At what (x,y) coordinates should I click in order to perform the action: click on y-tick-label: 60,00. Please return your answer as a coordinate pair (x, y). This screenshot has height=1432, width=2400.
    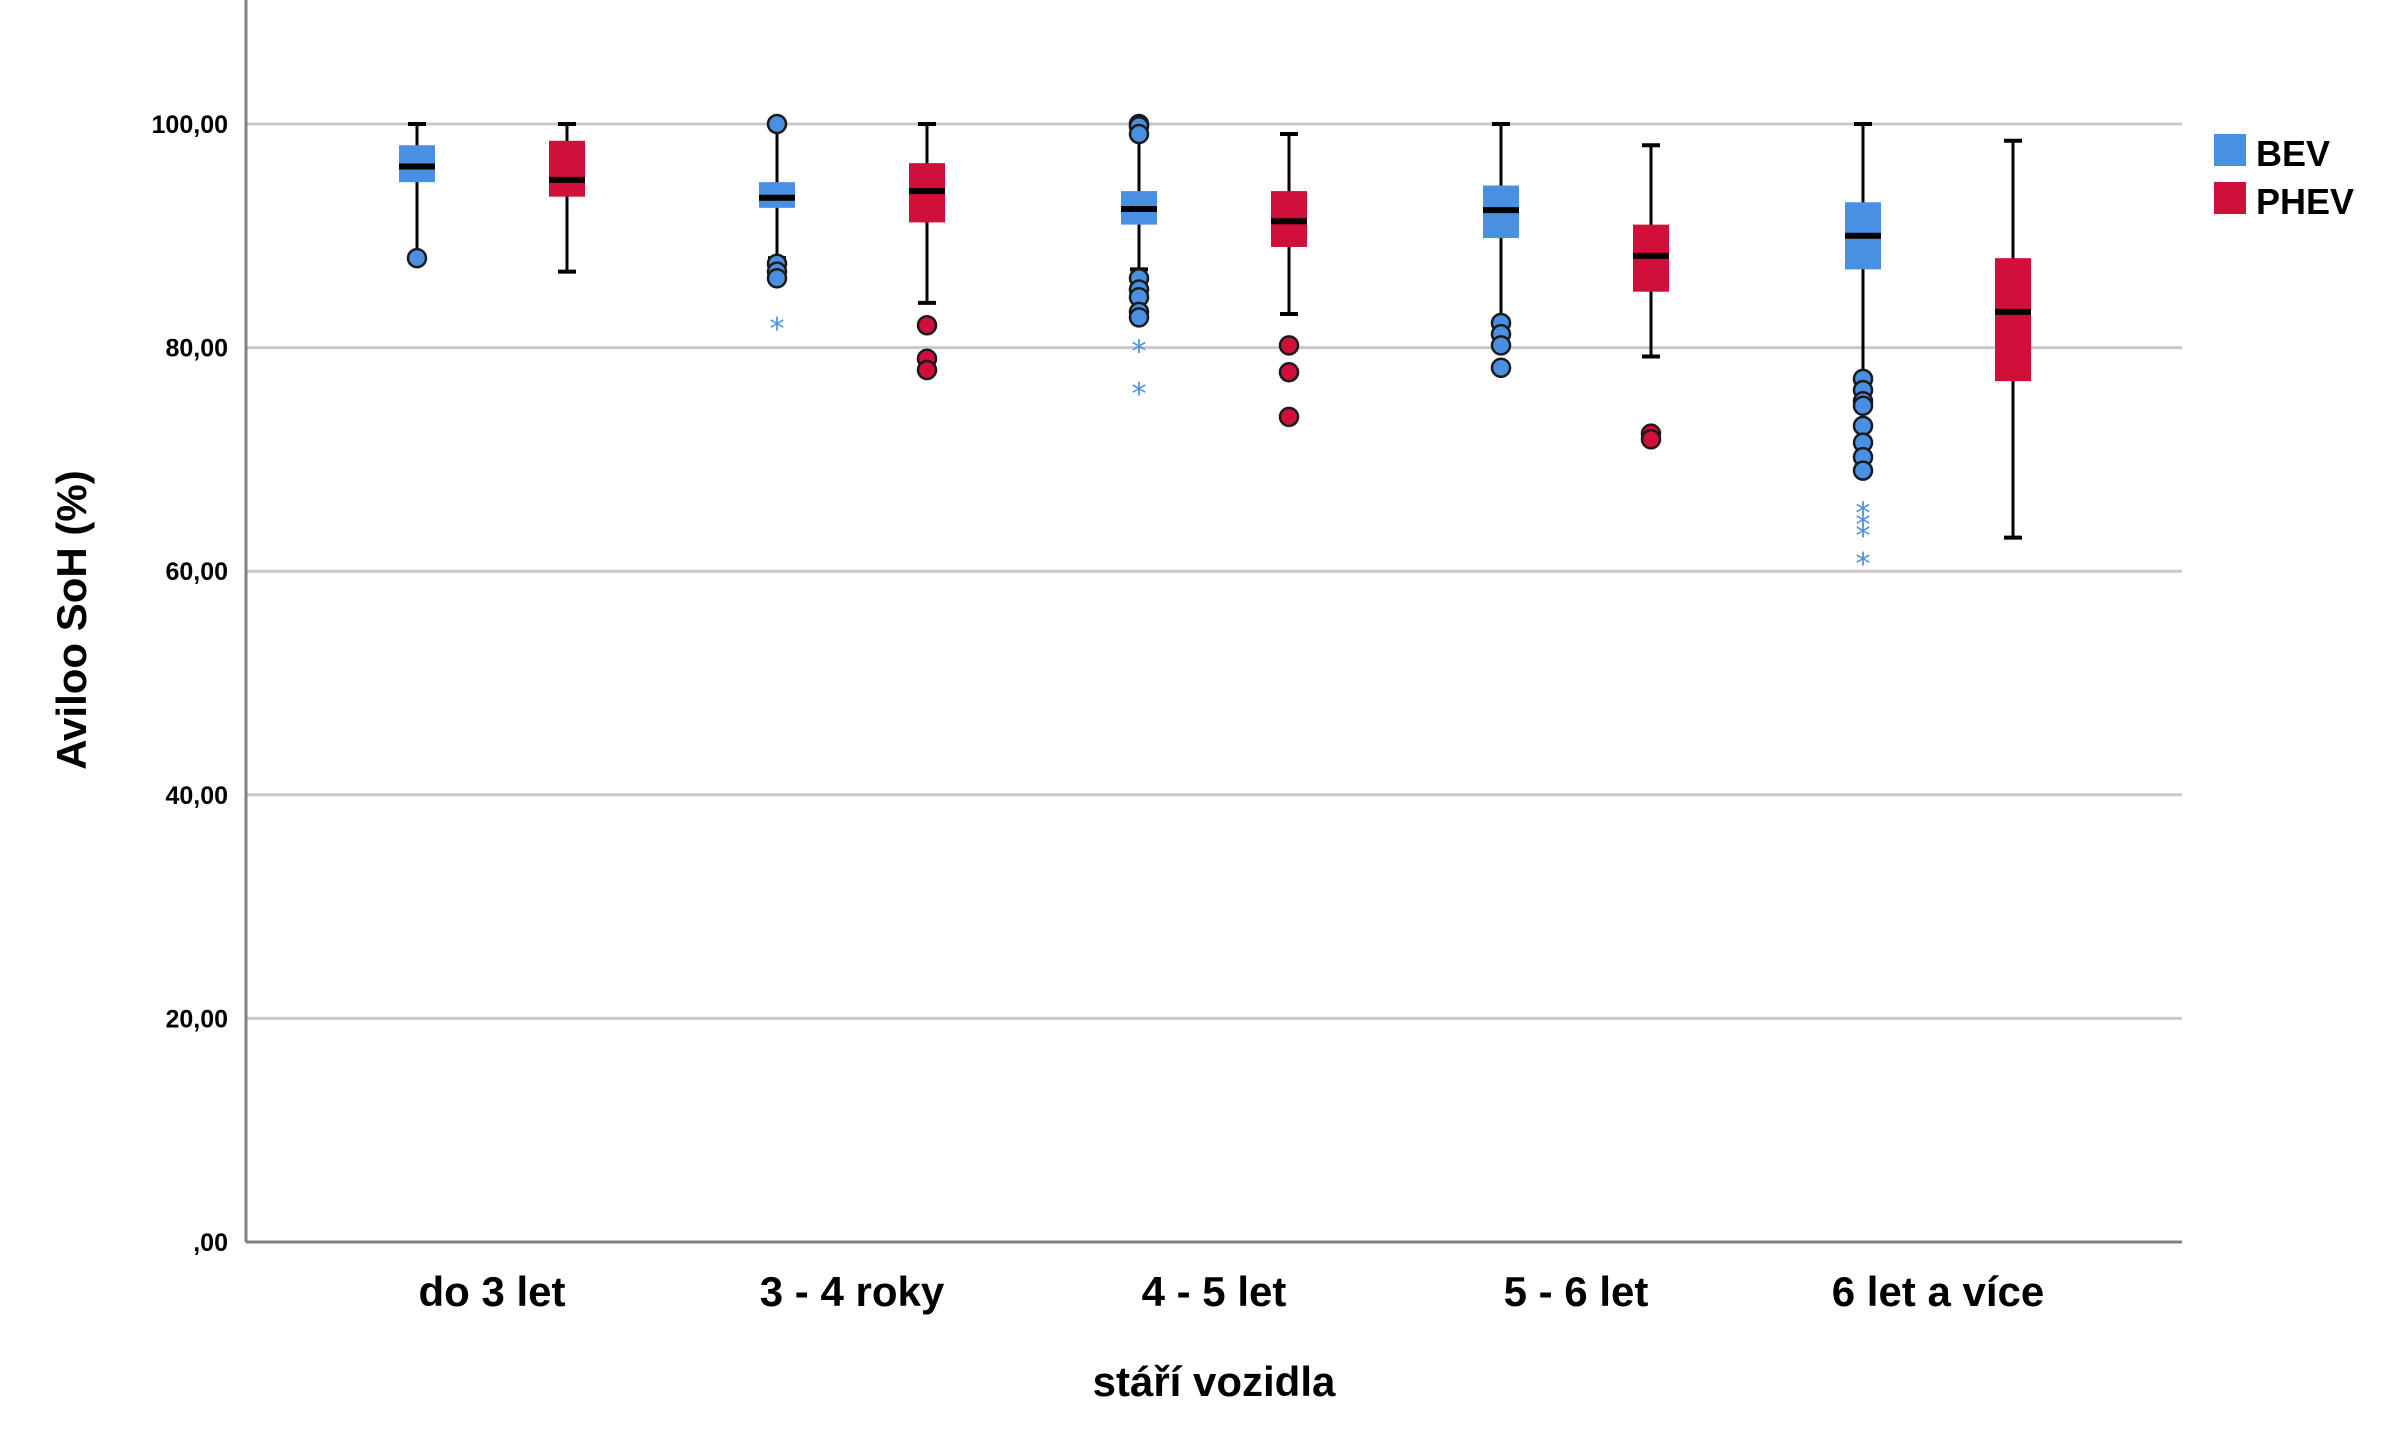
    Looking at the image, I should click on (196, 572).